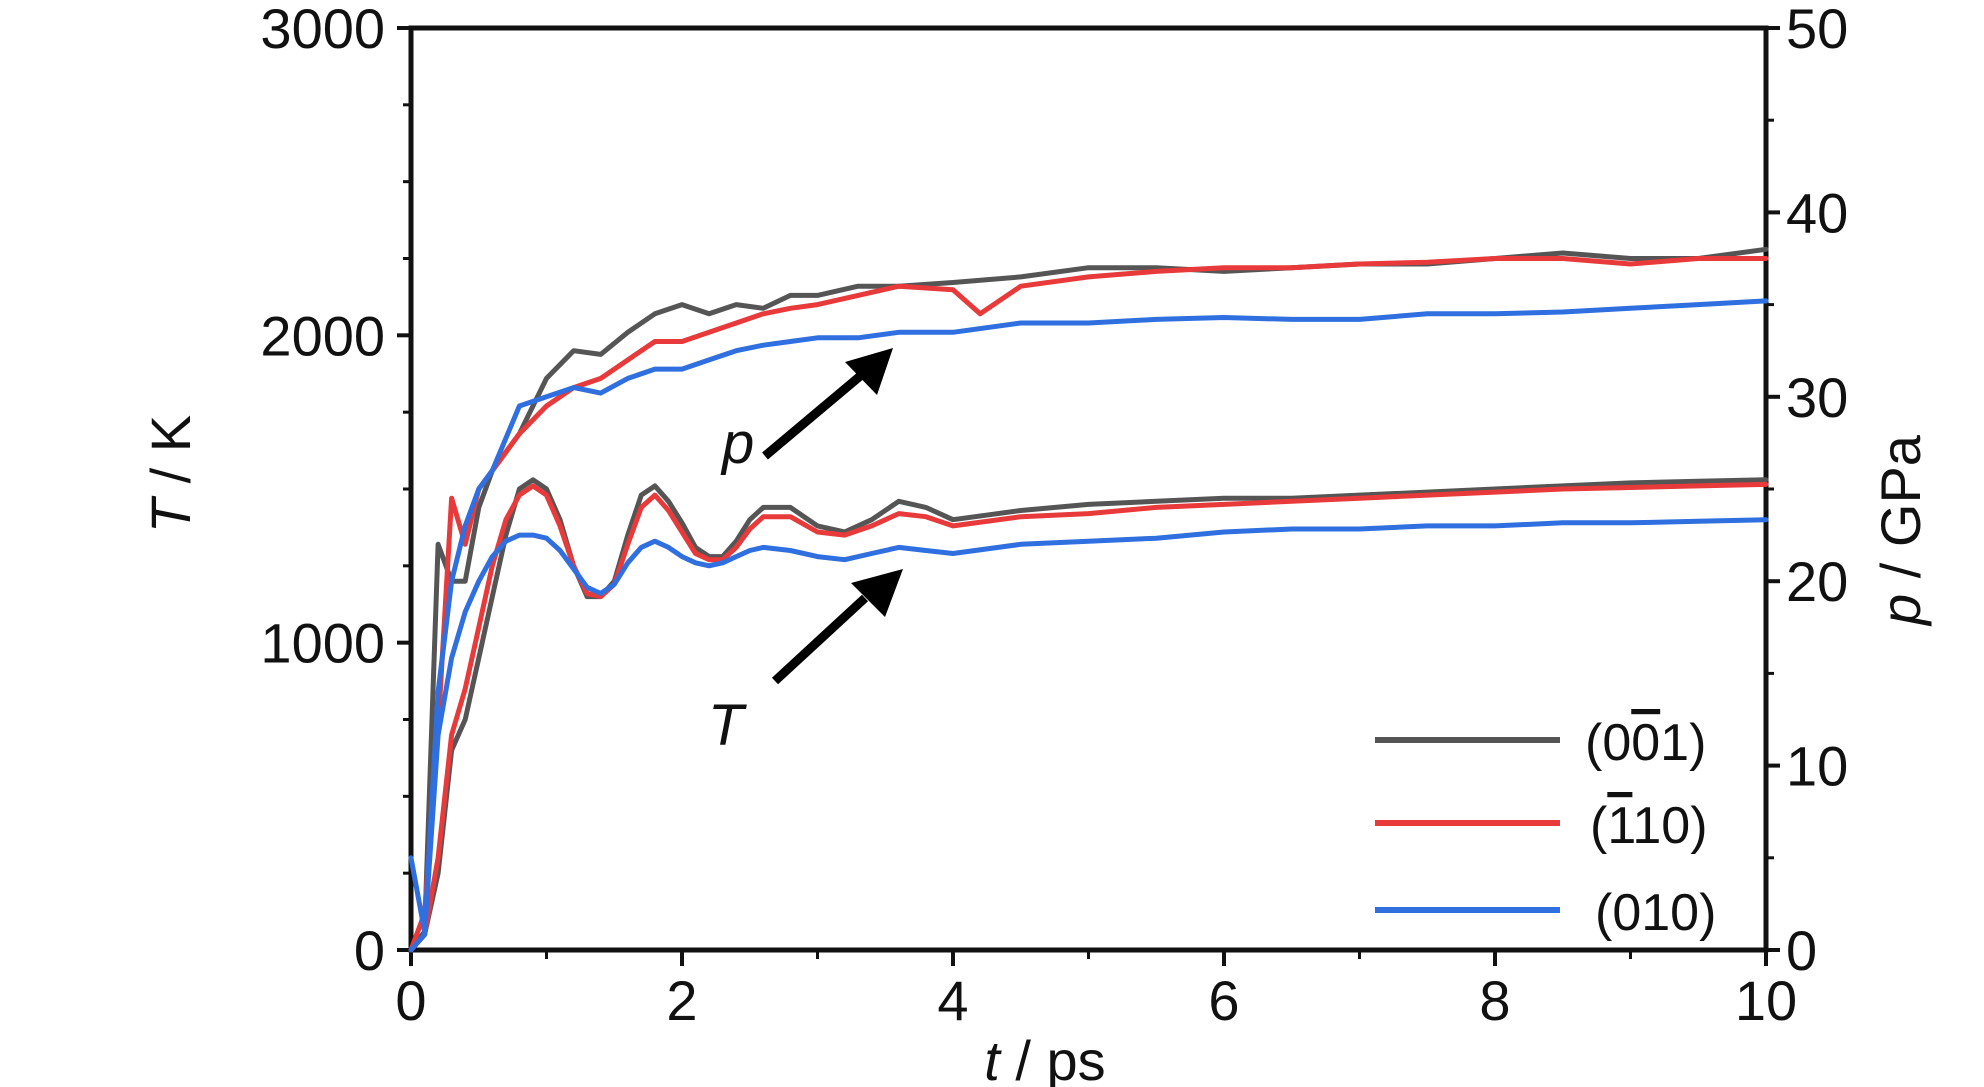 This screenshot has height=1087, width=1984. Describe the element at coordinates (322, 643) in the screenshot. I see `y-left-tick-label: 1000` at that location.